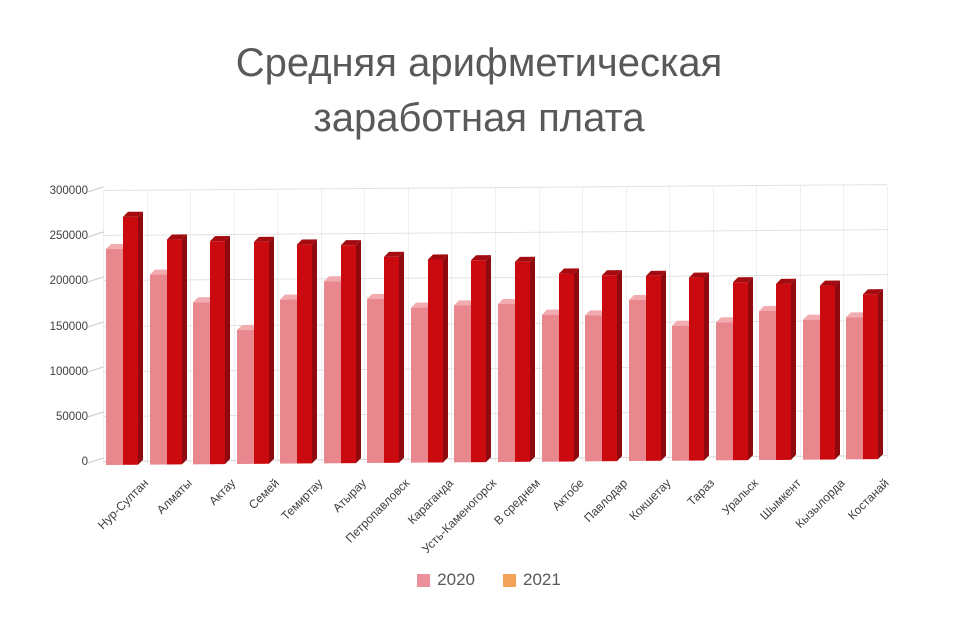 This screenshot has height=634, width=978. What do you see at coordinates (122, 504) in the screenshot?
I see `x-axis-label: Нур-Султан` at bounding box center [122, 504].